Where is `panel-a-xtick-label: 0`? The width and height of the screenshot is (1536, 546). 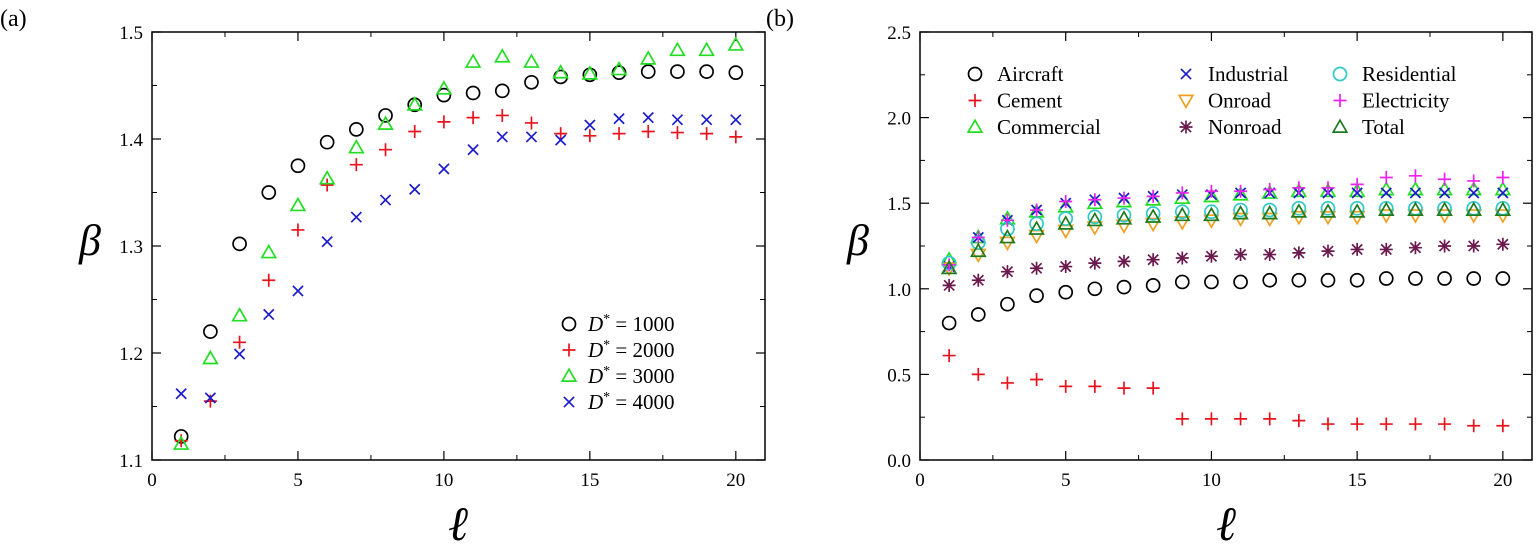
panel-a-xtick-label: 0 is located at coordinates (152, 480).